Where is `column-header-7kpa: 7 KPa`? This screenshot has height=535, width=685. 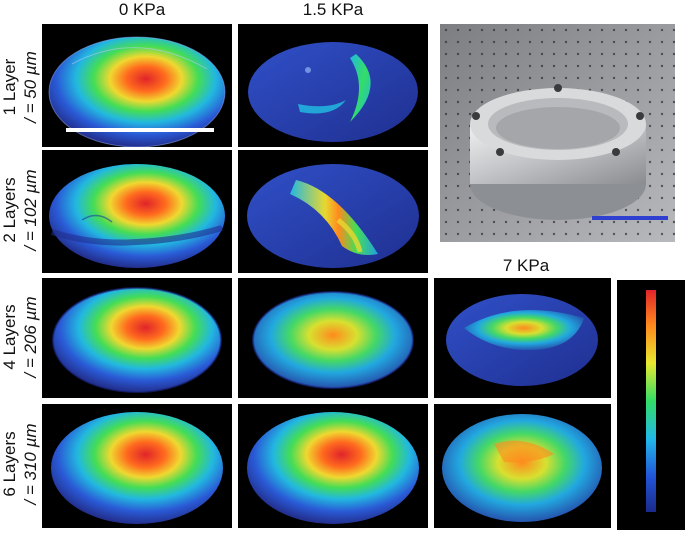 column-header-7kpa: 7 KPa is located at coordinates (526, 265).